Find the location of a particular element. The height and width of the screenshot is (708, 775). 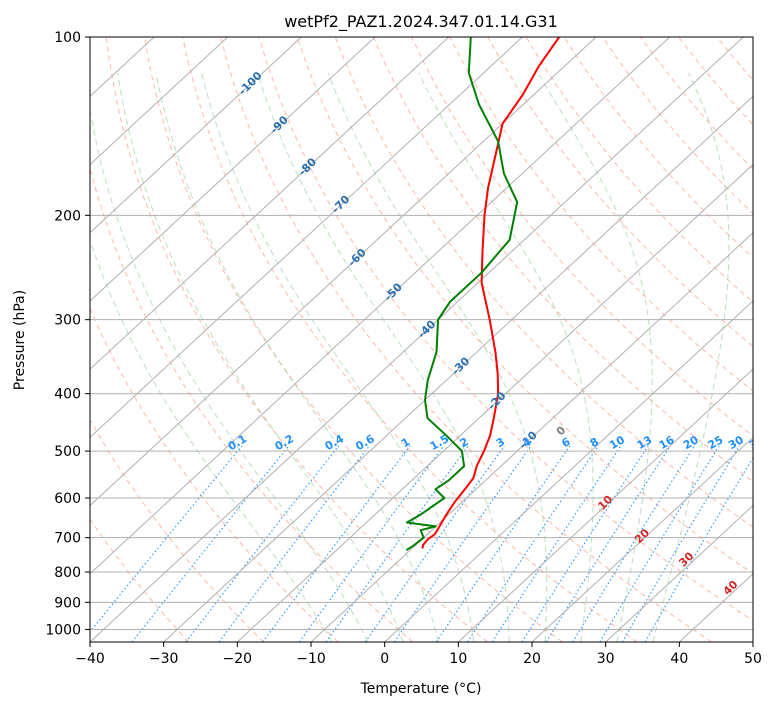

x-tick-label: 0 is located at coordinates (384, 659).